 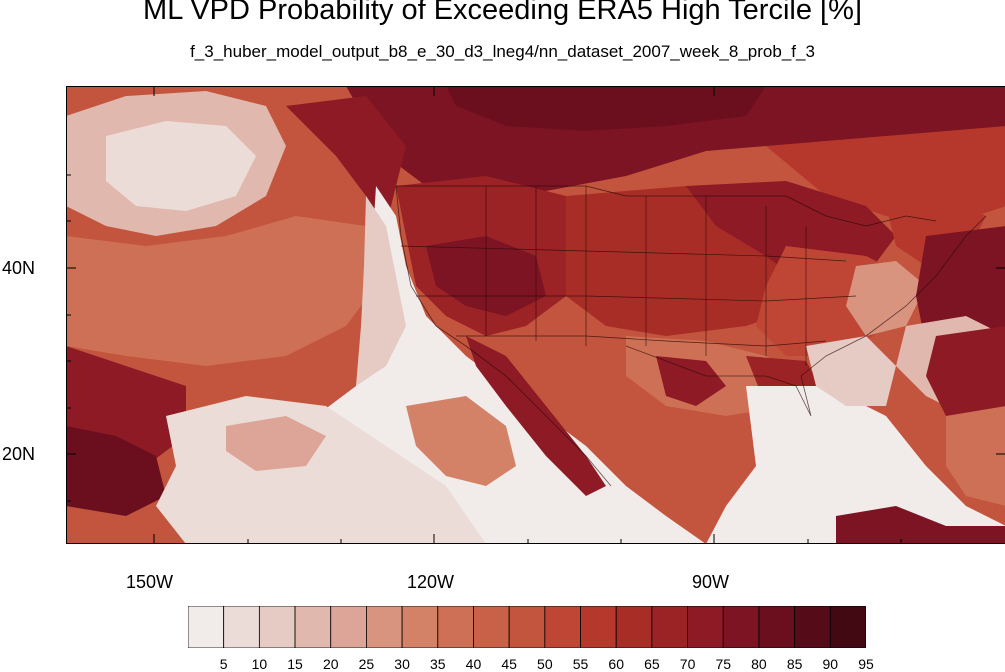 What do you see at coordinates (366, 664) in the screenshot?
I see `colorbar-tick-label: 25` at bounding box center [366, 664].